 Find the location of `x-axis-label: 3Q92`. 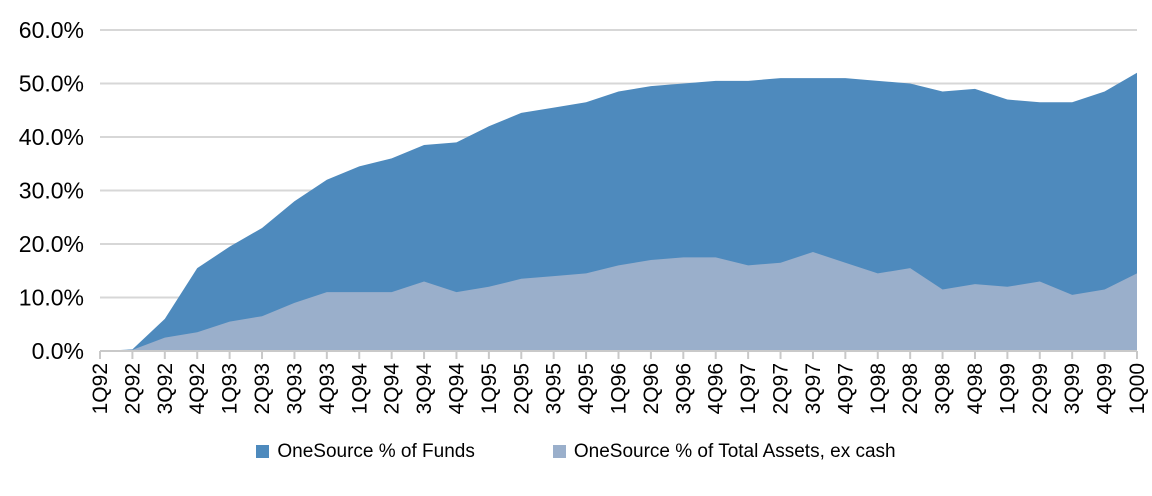

x-axis-label: 3Q92 is located at coordinates (165, 388).